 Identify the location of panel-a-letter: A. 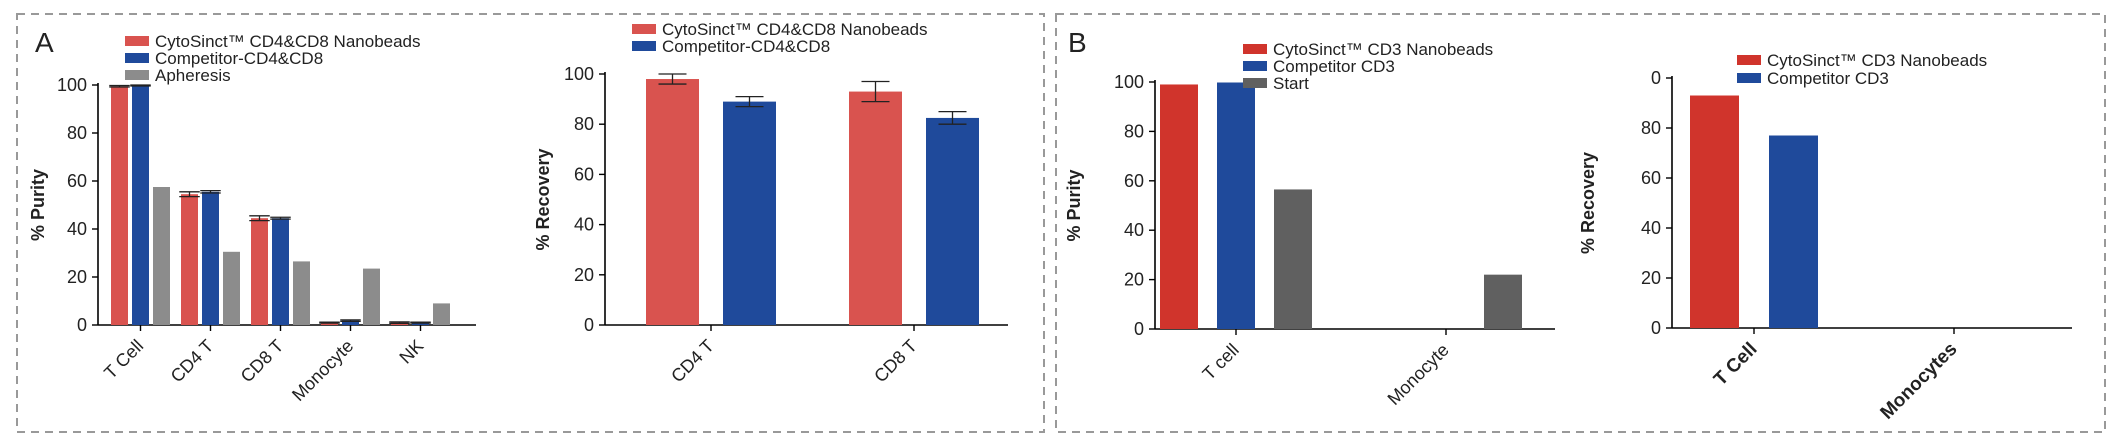
(44, 42).